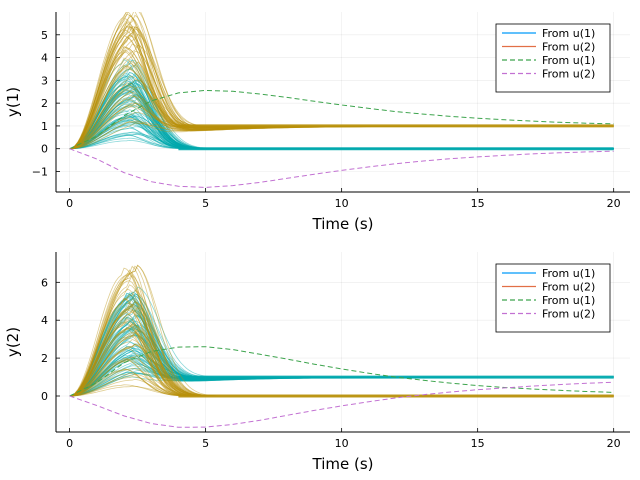 The width and height of the screenshot is (640, 480). What do you see at coordinates (13, 342) in the screenshot?
I see `y-axis-label: y(2)` at bounding box center [13, 342].